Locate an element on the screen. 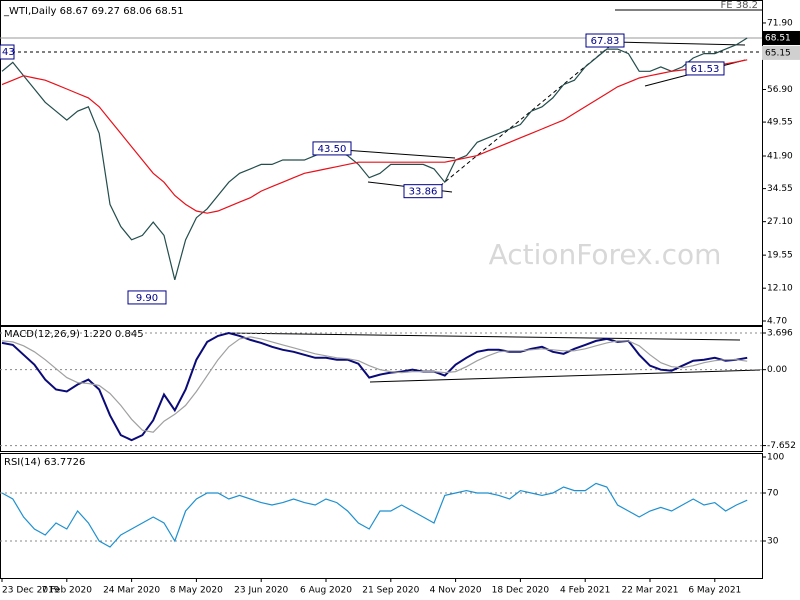 This screenshot has width=800, height=600. fe-label: FE 38.2 is located at coordinates (739, 5).